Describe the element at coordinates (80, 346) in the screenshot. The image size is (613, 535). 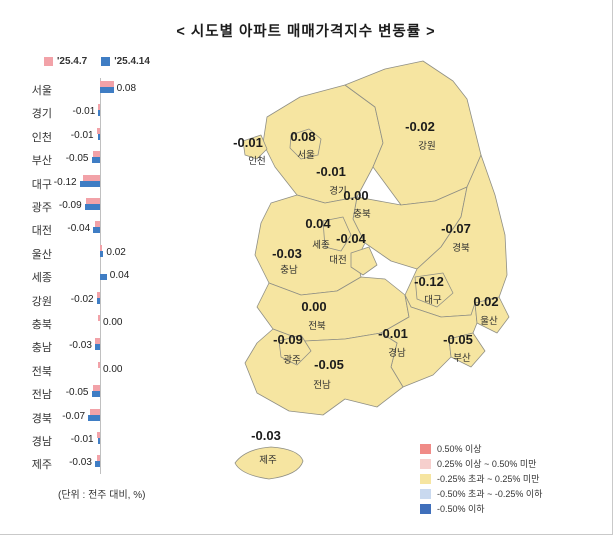
I see `bar-value-label: -0.03` at that location.